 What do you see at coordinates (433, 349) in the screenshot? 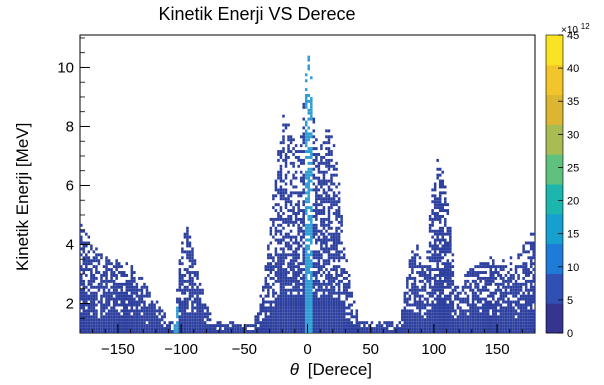
I see `x-tick-label: 100` at bounding box center [433, 349].